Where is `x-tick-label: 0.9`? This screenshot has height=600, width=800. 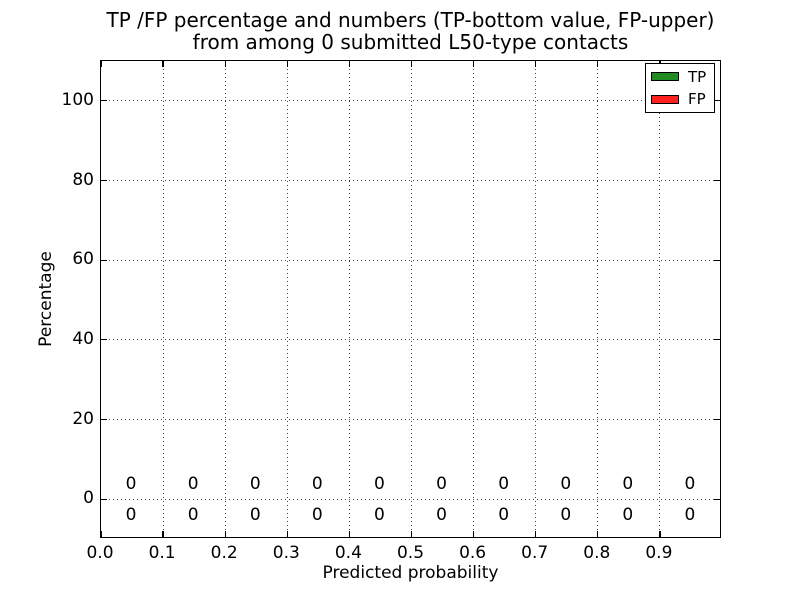 x-tick-label: 0.9 is located at coordinates (659, 553).